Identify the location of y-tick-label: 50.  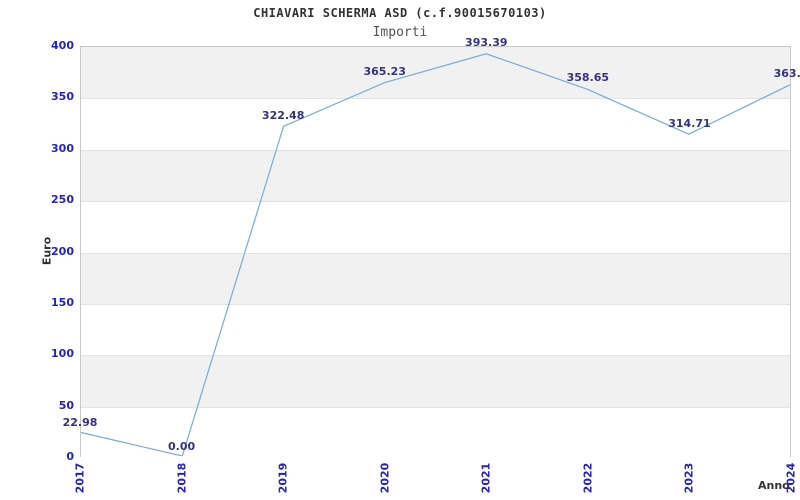
(66, 405).